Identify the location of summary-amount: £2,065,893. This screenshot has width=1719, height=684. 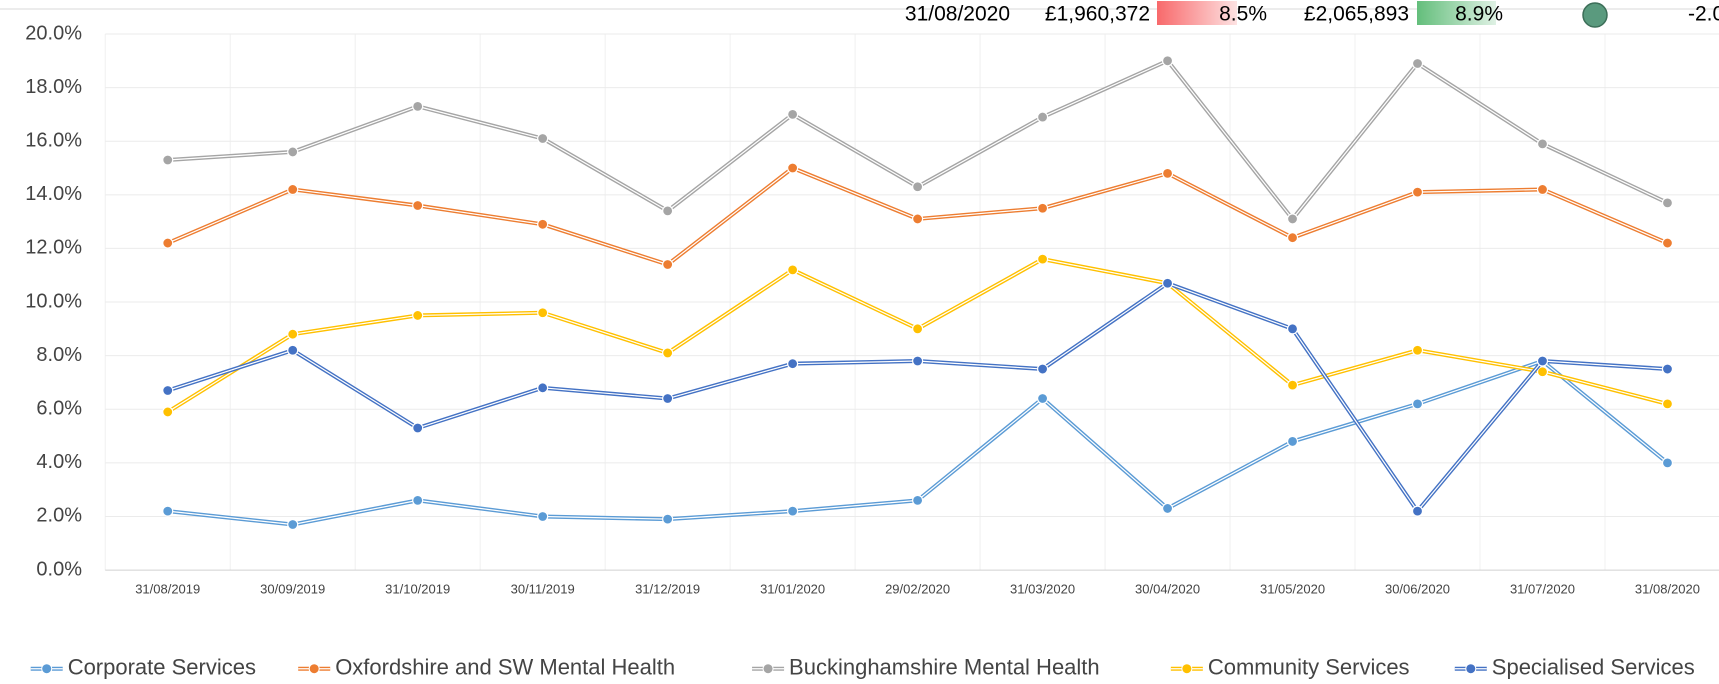
(1356, 14).